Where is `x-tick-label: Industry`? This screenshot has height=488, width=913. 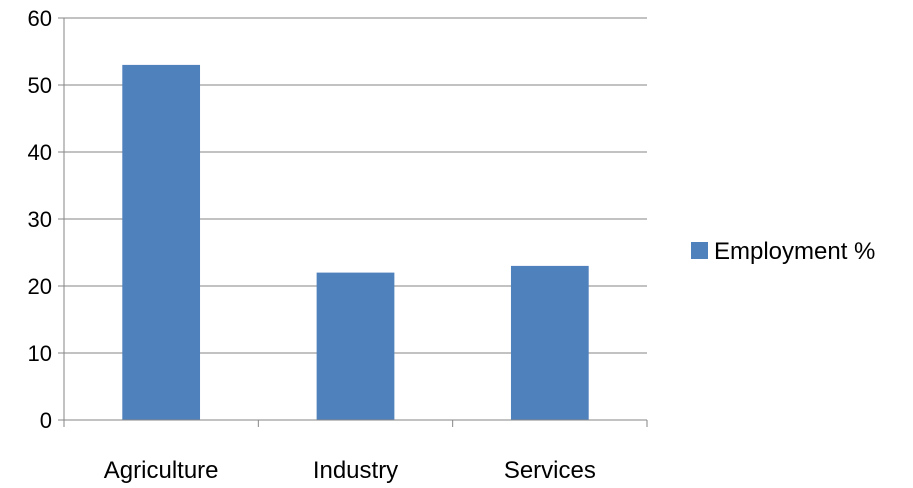
x-tick-label: Industry is located at coordinates (355, 470).